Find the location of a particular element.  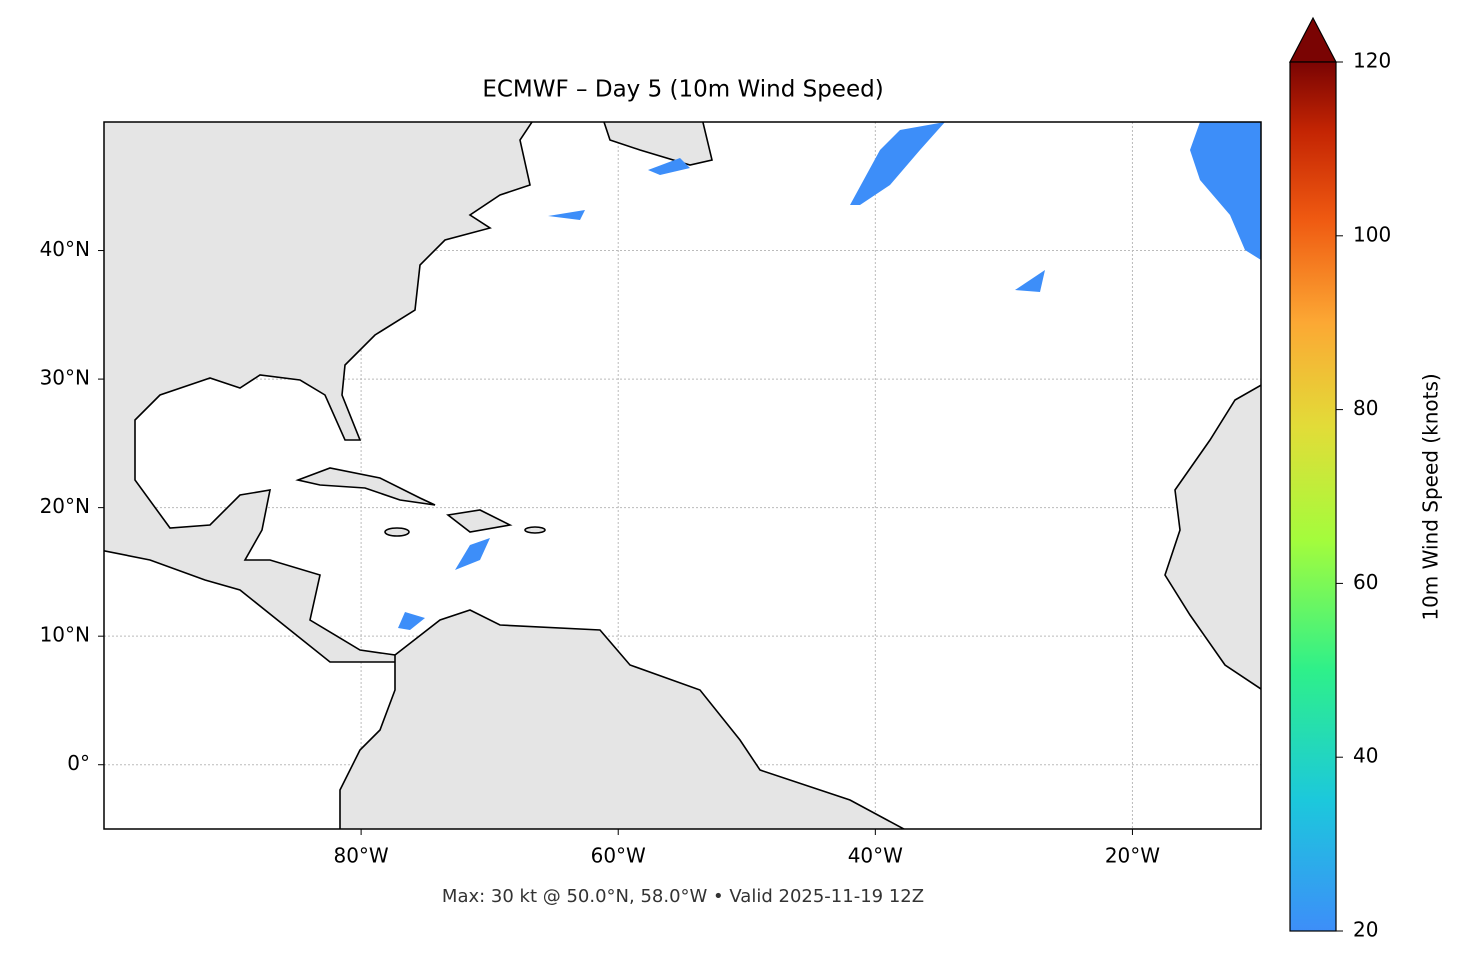

y-tick-label: 10°N is located at coordinates (65, 635).